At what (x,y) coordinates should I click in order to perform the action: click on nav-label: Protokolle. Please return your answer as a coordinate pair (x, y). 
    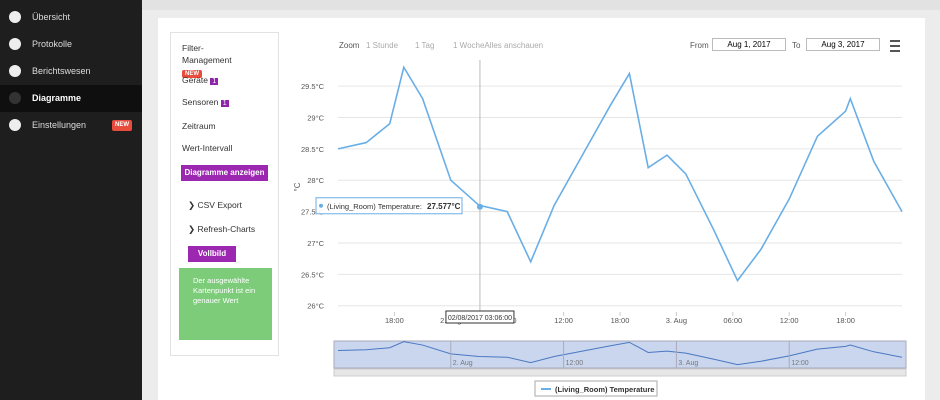
    Looking at the image, I should click on (52, 44).